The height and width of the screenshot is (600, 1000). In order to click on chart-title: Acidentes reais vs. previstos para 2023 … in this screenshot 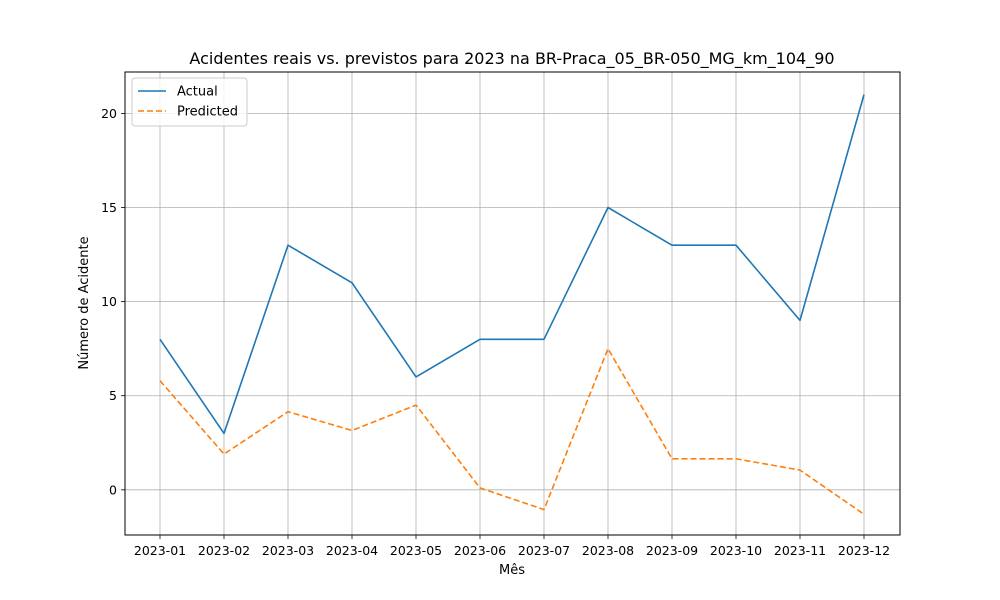, I will do `click(511, 59)`.